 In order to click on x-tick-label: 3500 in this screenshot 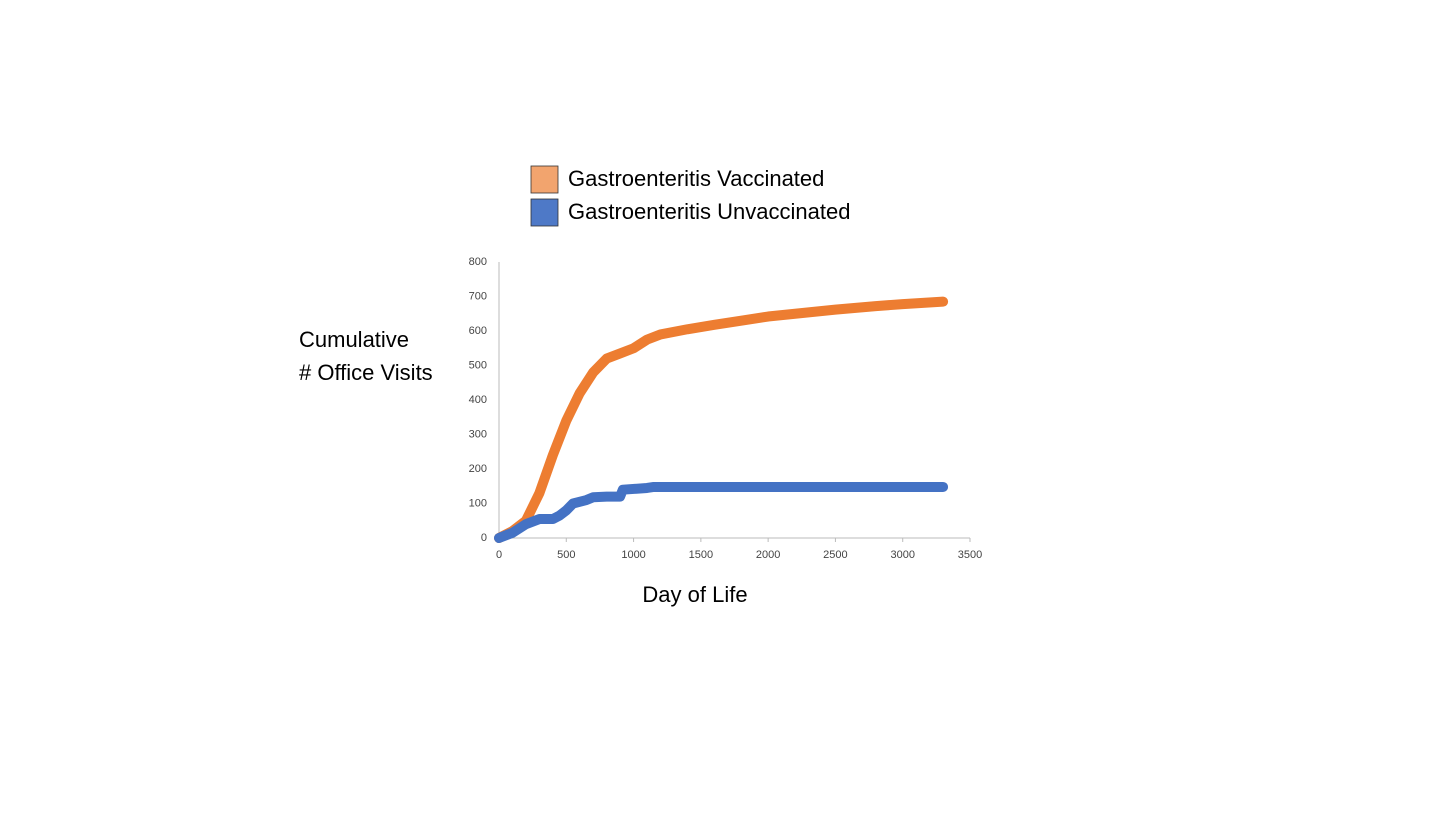, I will do `click(970, 555)`.